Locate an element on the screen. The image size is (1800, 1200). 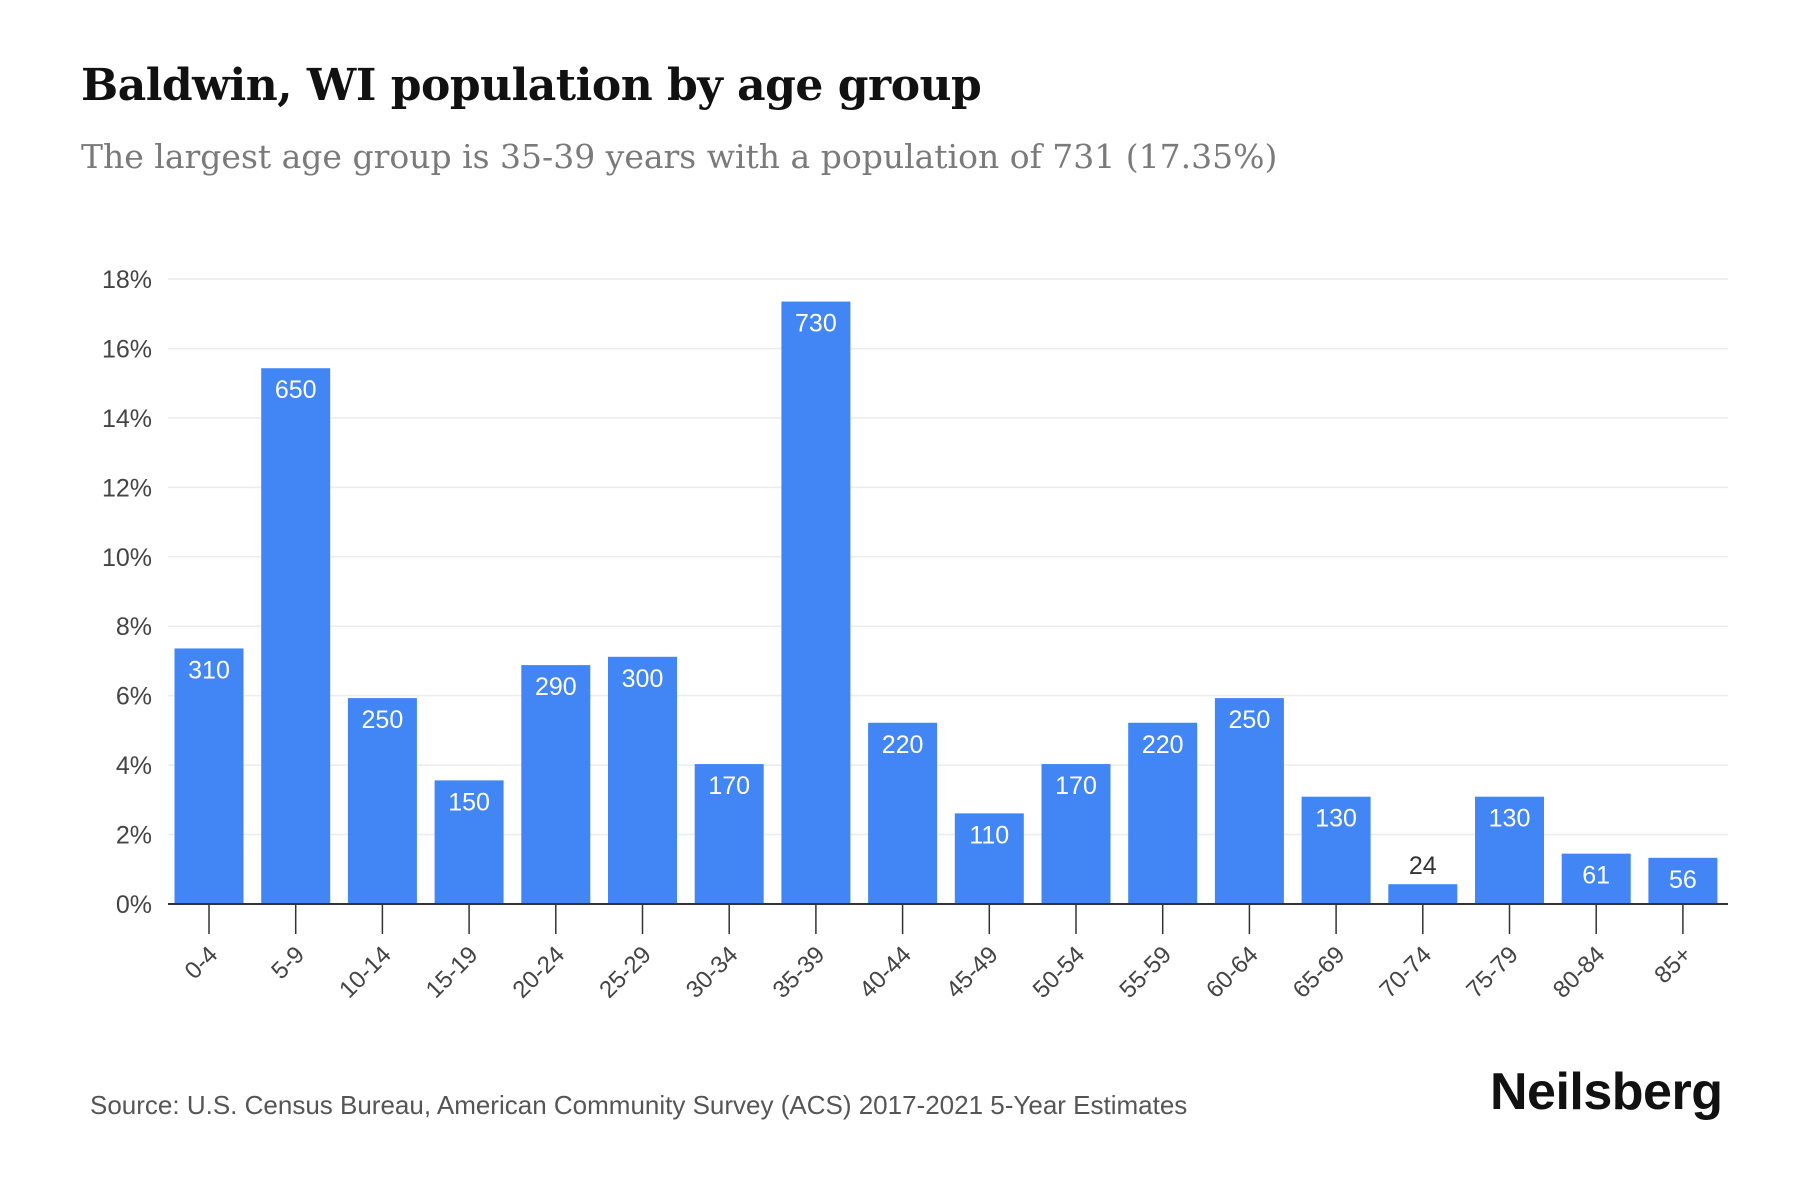
x-axis is located at coordinates (948, 918).